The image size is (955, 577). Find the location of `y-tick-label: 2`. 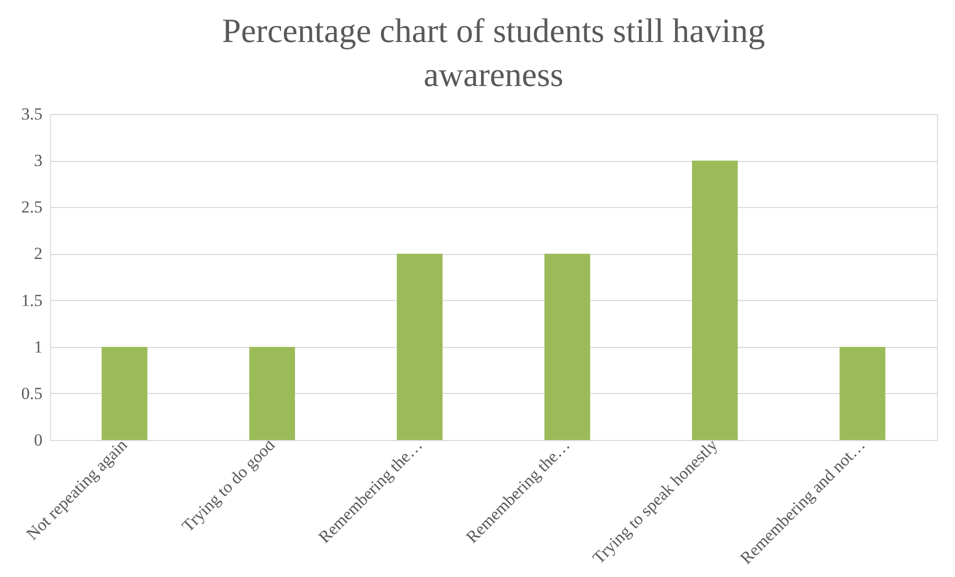

y-tick-label: 2 is located at coordinates (38, 254).